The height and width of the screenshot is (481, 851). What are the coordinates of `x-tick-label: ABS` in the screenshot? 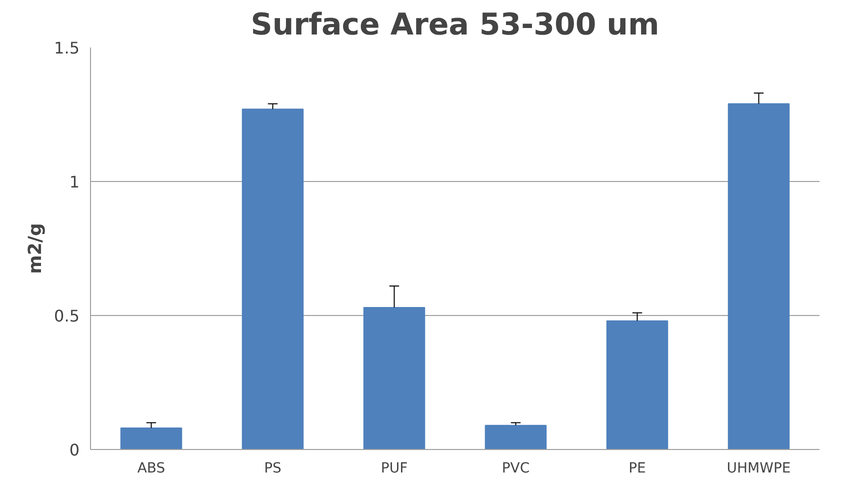 It's located at (151, 468).